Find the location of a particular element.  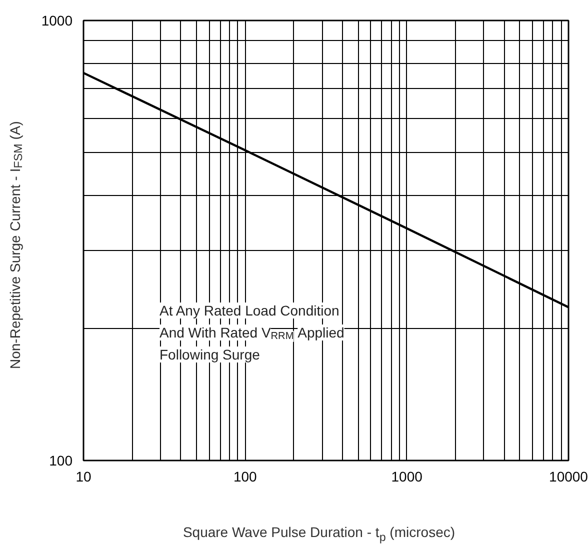

annotation: At Any Rated Load Condition is located at coordinates (250, 310).